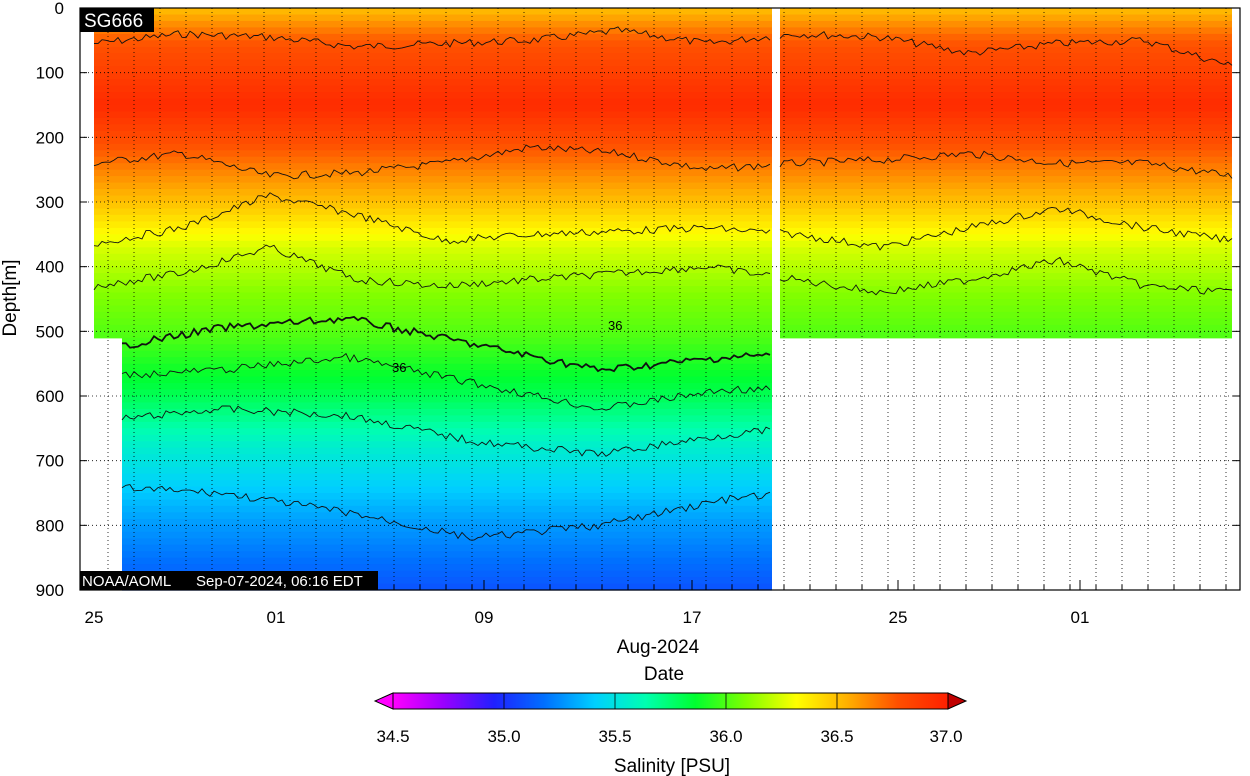 Image resolution: width=1250 pixels, height=776 pixels. What do you see at coordinates (10, 297) in the screenshot?
I see `y-axis-title: Depth[m]` at bounding box center [10, 297].